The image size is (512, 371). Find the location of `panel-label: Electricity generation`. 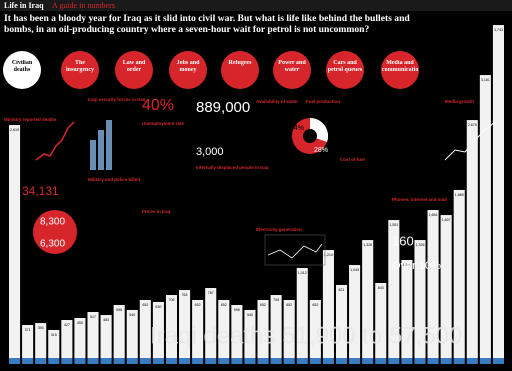

panel-label: Electricity generation is located at coordinates (279, 229).